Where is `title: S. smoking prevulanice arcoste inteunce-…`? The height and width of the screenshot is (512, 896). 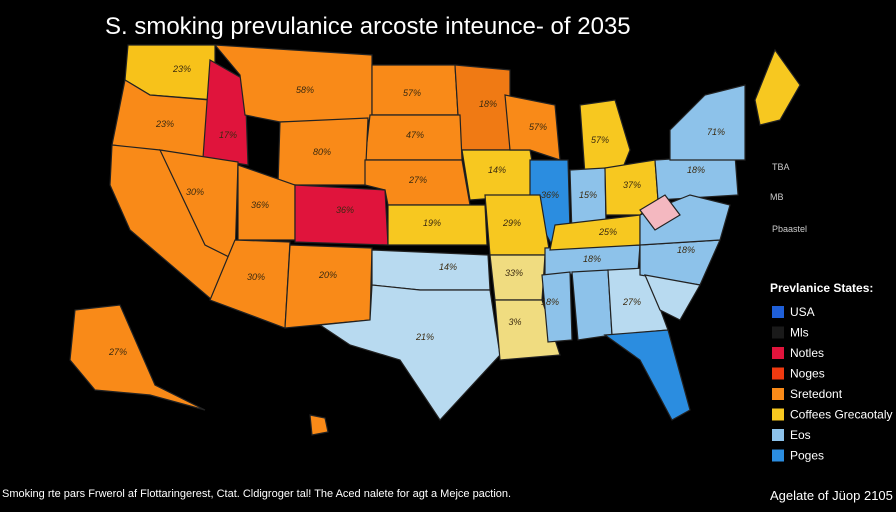
title: S. smoking prevulanice arcoste inteunce-… is located at coordinates (368, 26).